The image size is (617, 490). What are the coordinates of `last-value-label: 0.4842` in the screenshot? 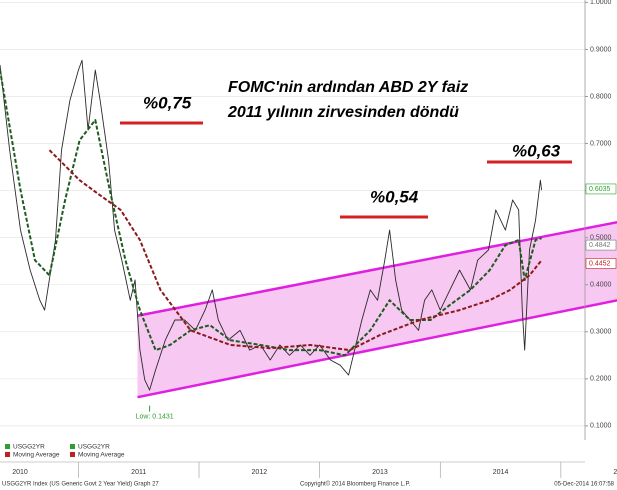 It's located at (600, 245).